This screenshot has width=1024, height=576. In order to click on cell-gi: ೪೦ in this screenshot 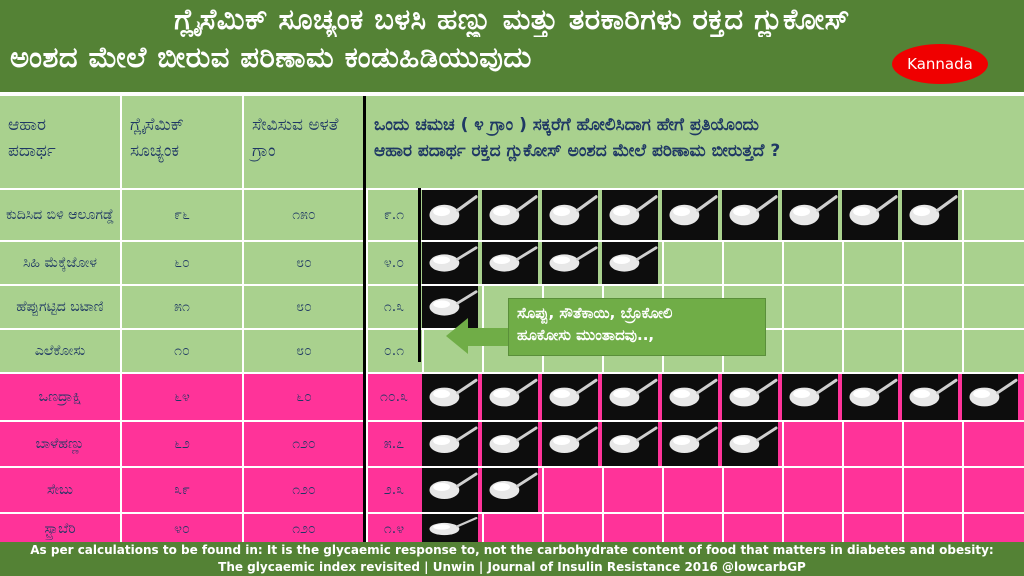, I will do `click(181, 529)`.